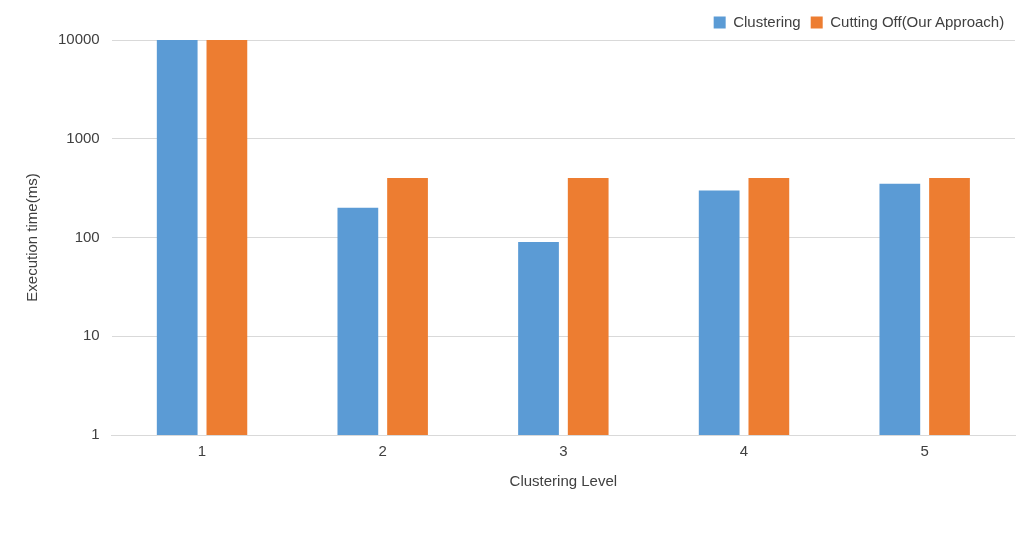 The image size is (1030, 535). Describe the element at coordinates (563, 451) in the screenshot. I see `x-tick-label: 3` at that location.